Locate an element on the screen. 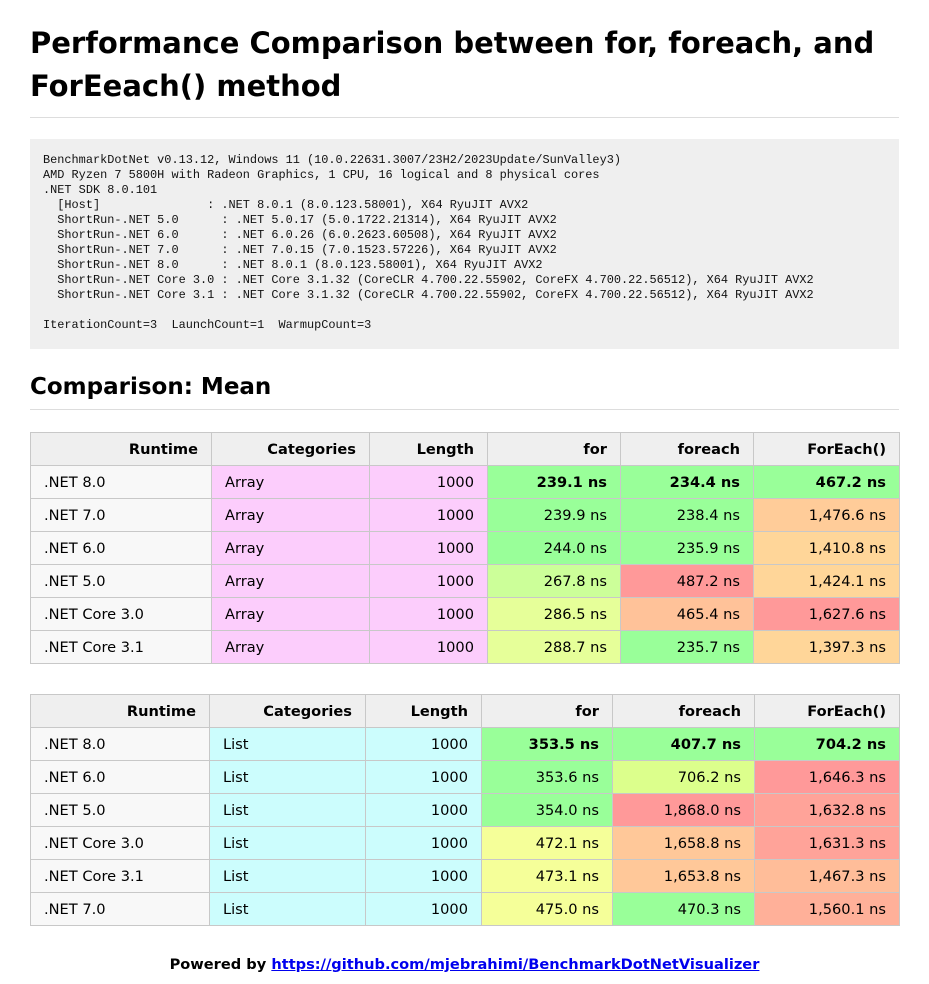 Image resolution: width=929 pixels, height=984 pixels. for-mean-cell: 288.7 ns is located at coordinates (554, 647).